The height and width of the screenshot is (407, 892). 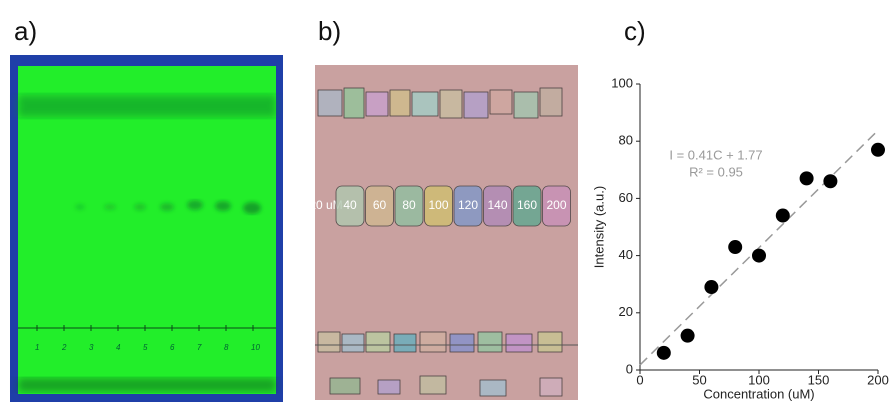 I want to click on lane-label: 3, so click(x=91, y=347).